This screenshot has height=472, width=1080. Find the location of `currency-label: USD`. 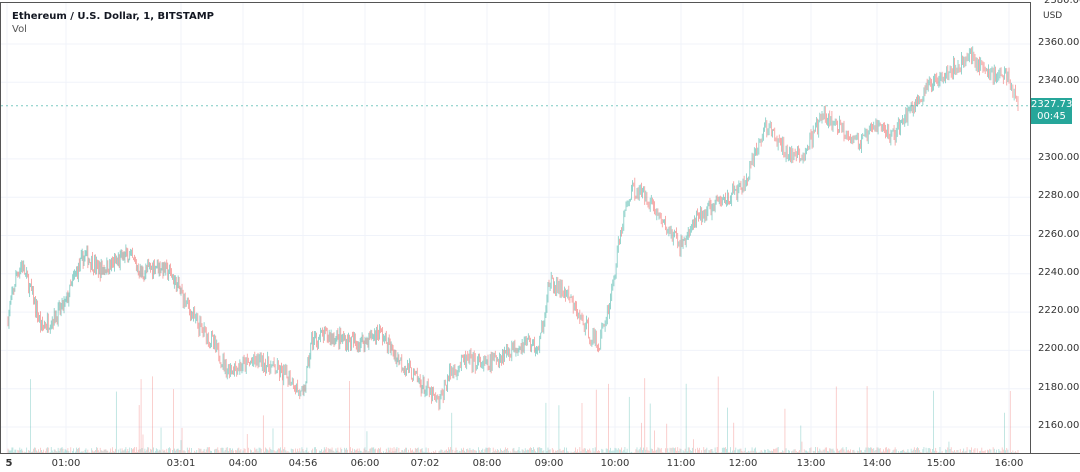

currency-label: USD is located at coordinates (1053, 16).